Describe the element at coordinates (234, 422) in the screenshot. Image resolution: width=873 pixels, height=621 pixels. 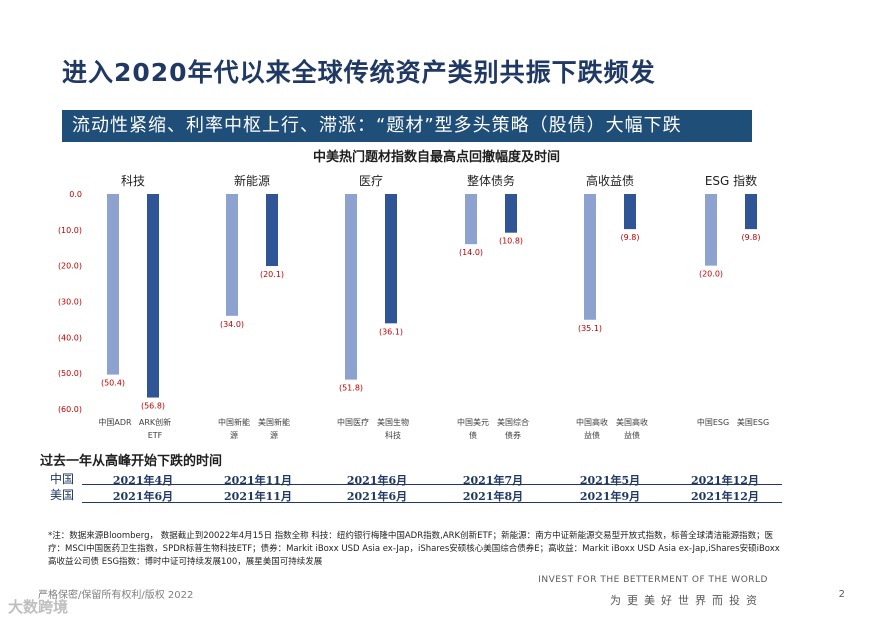
I see `series-name-label: 中国新能` at that location.